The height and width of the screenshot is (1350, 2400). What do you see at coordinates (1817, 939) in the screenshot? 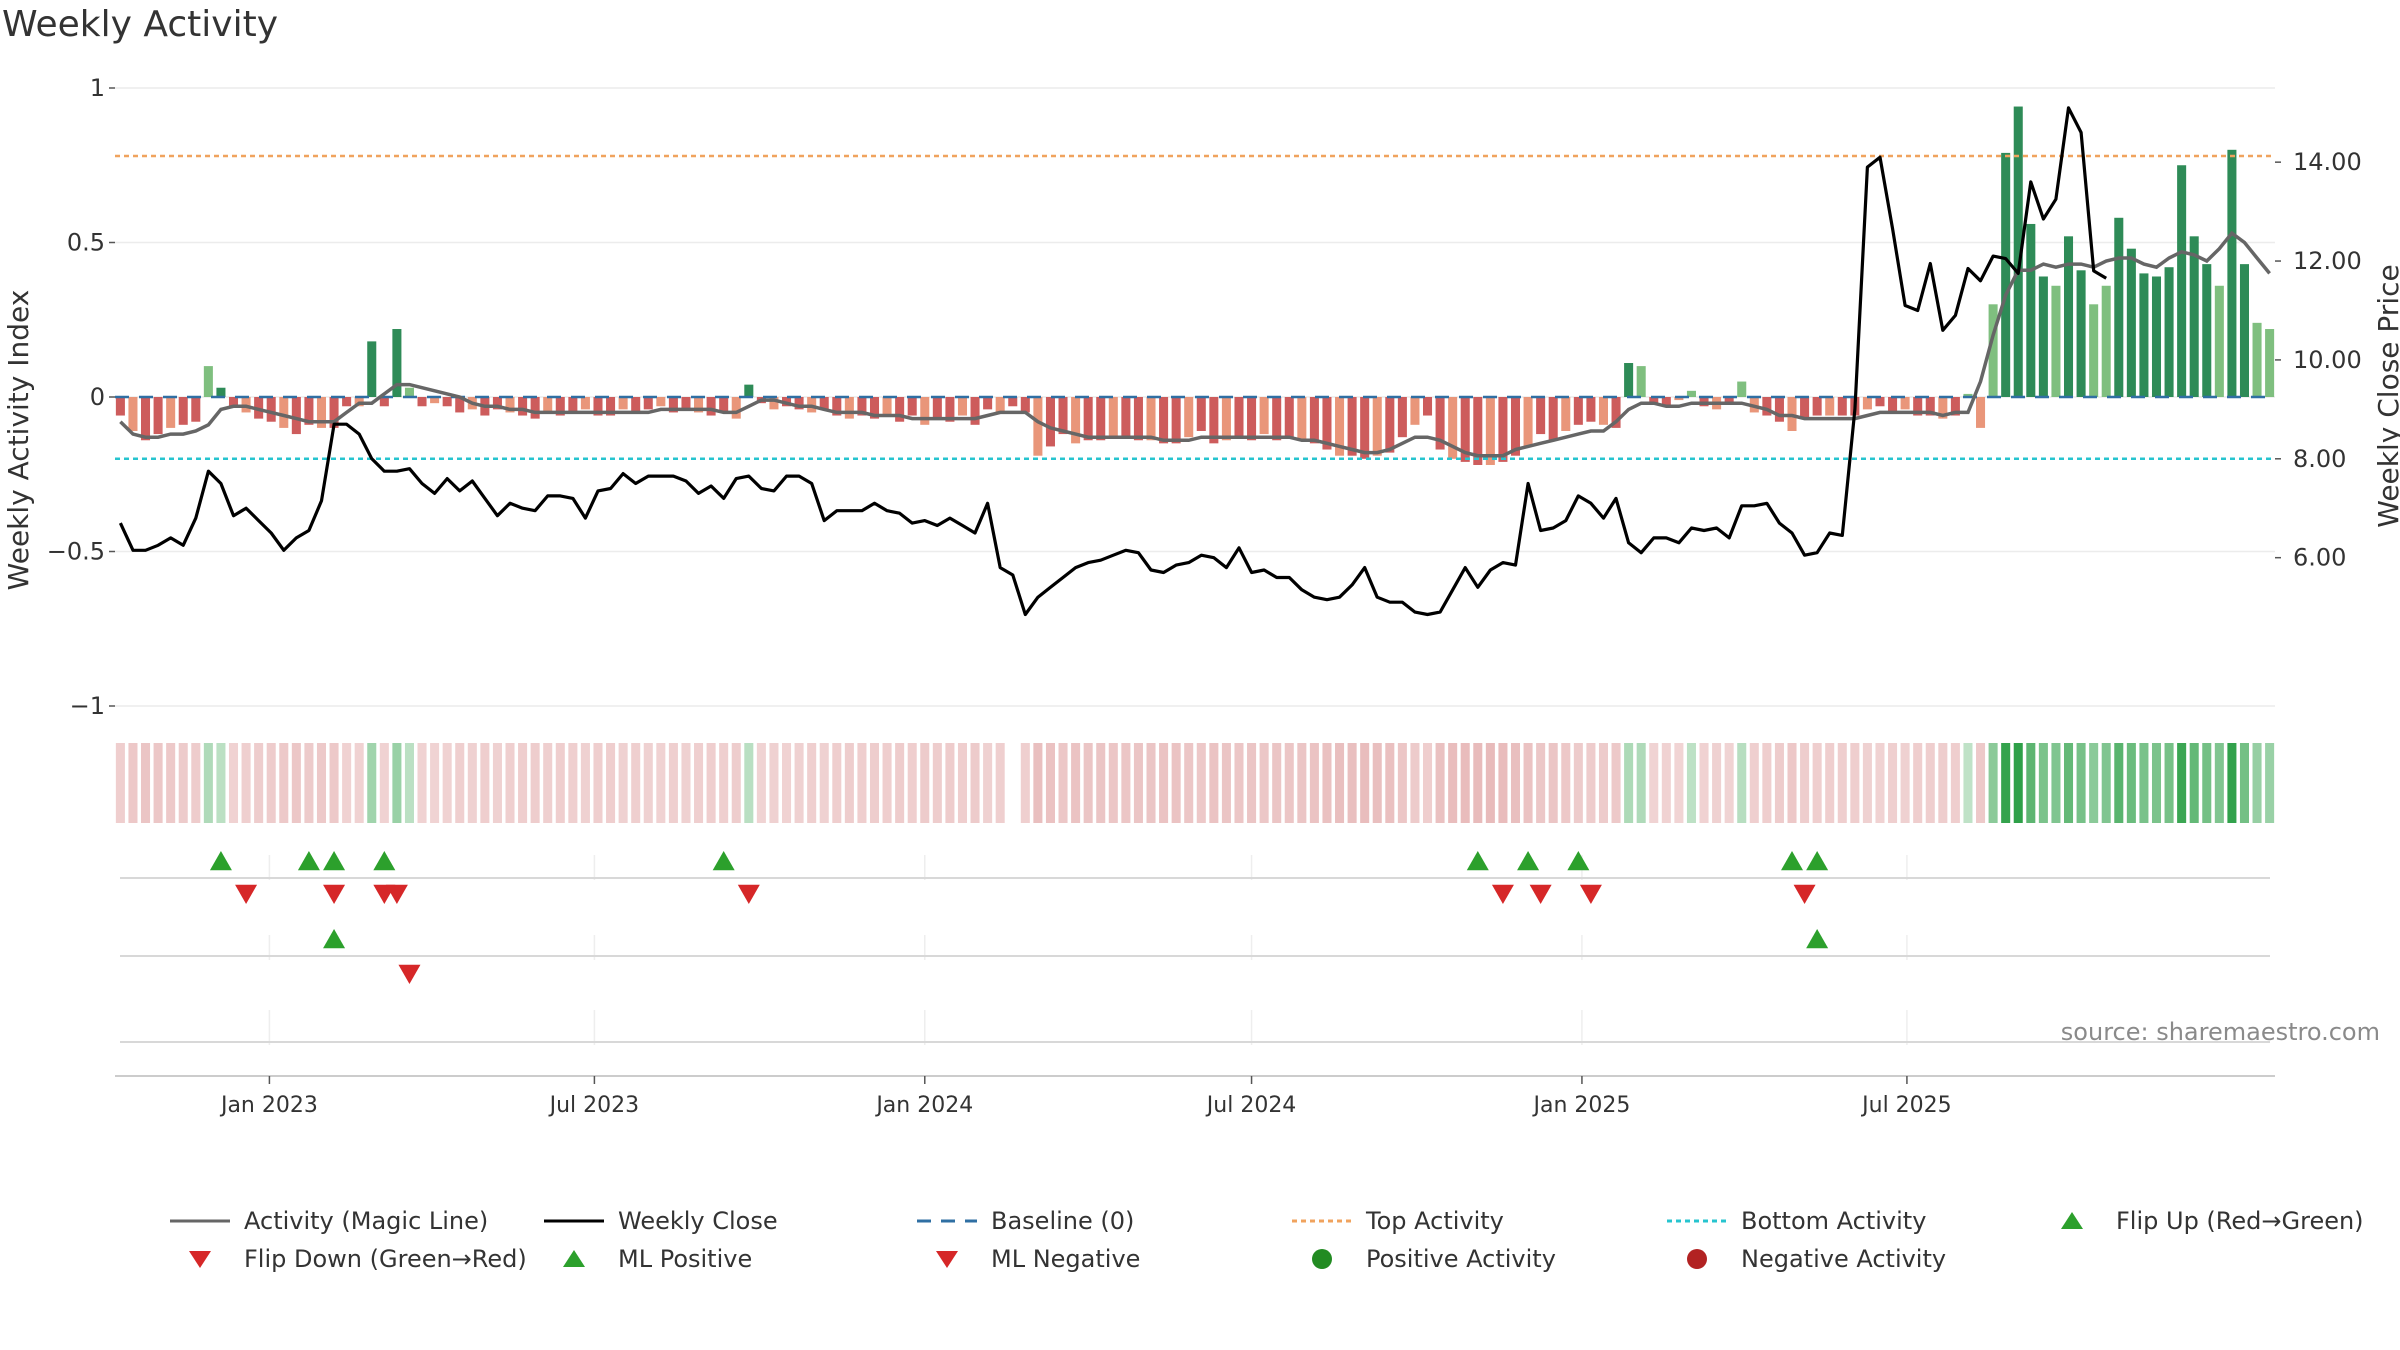
I see `ml-positive-marker` at bounding box center [1817, 939].